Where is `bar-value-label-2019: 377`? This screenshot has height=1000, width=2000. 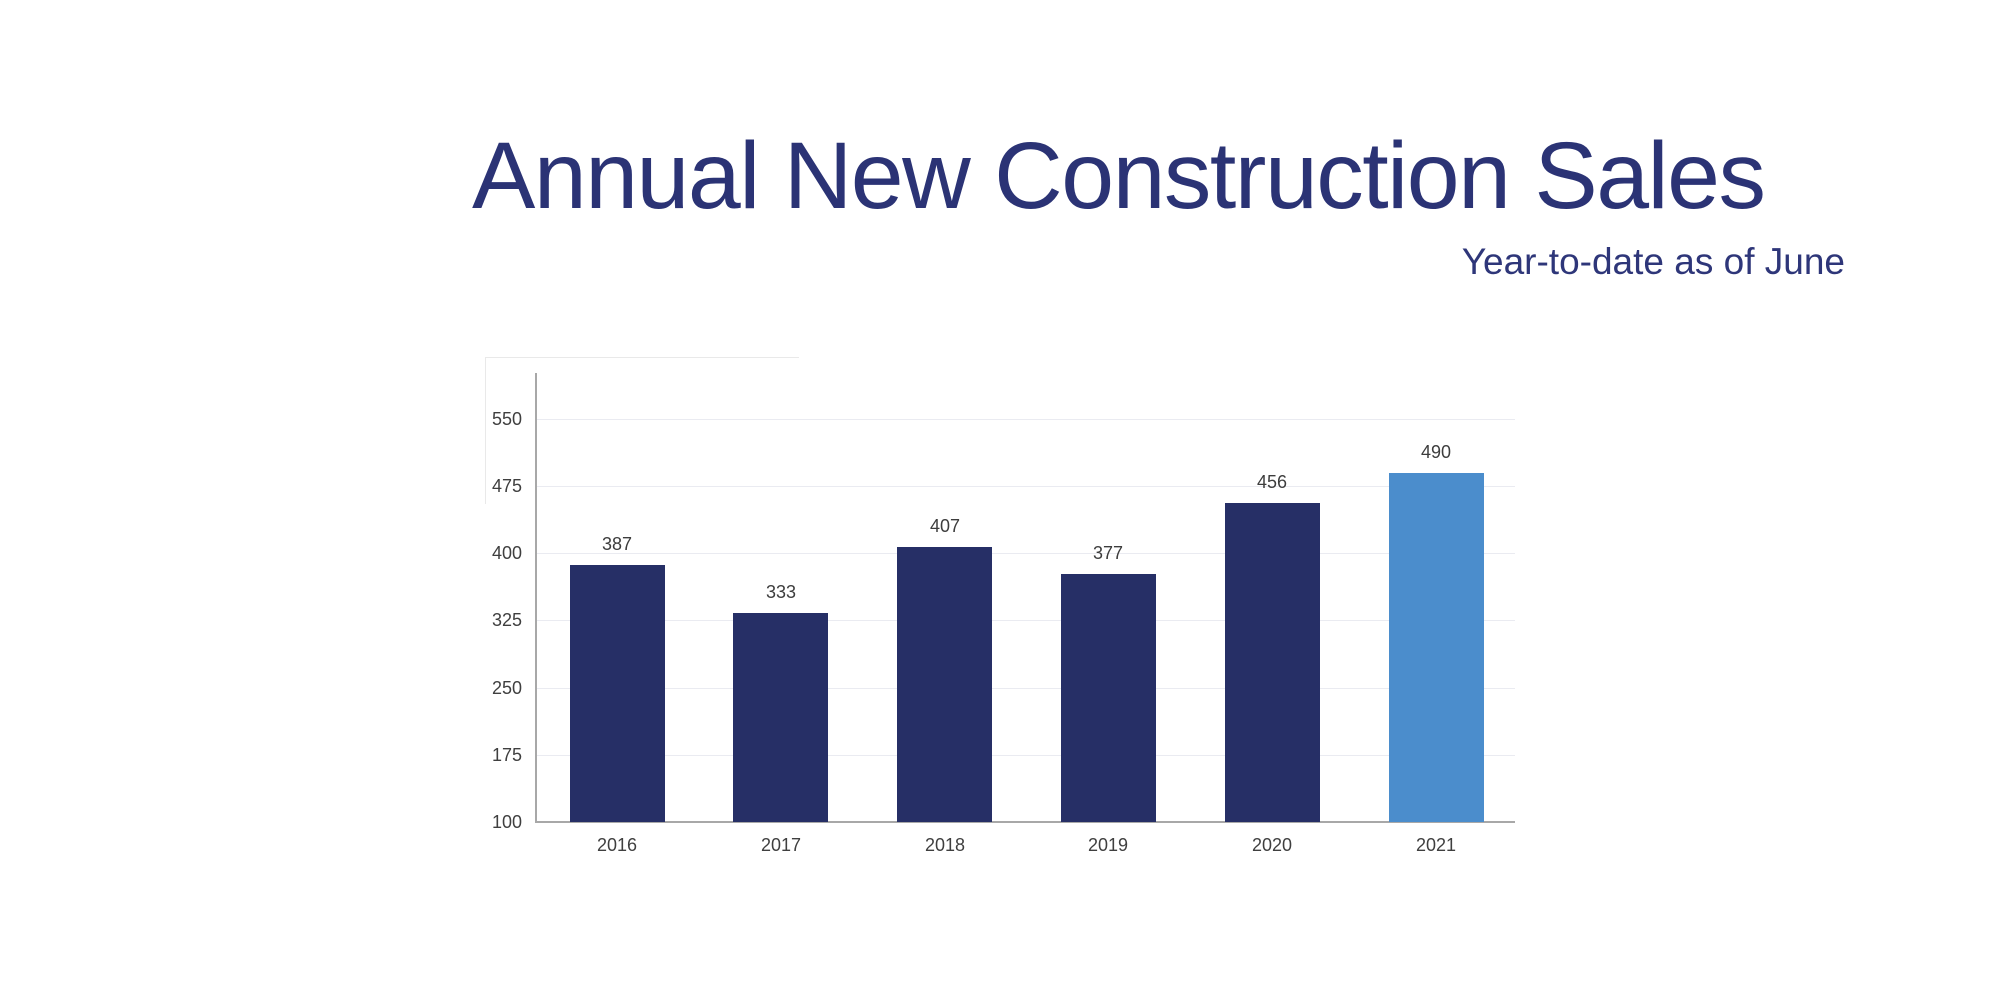
bar-value-label-2019: 377 is located at coordinates (1108, 553).